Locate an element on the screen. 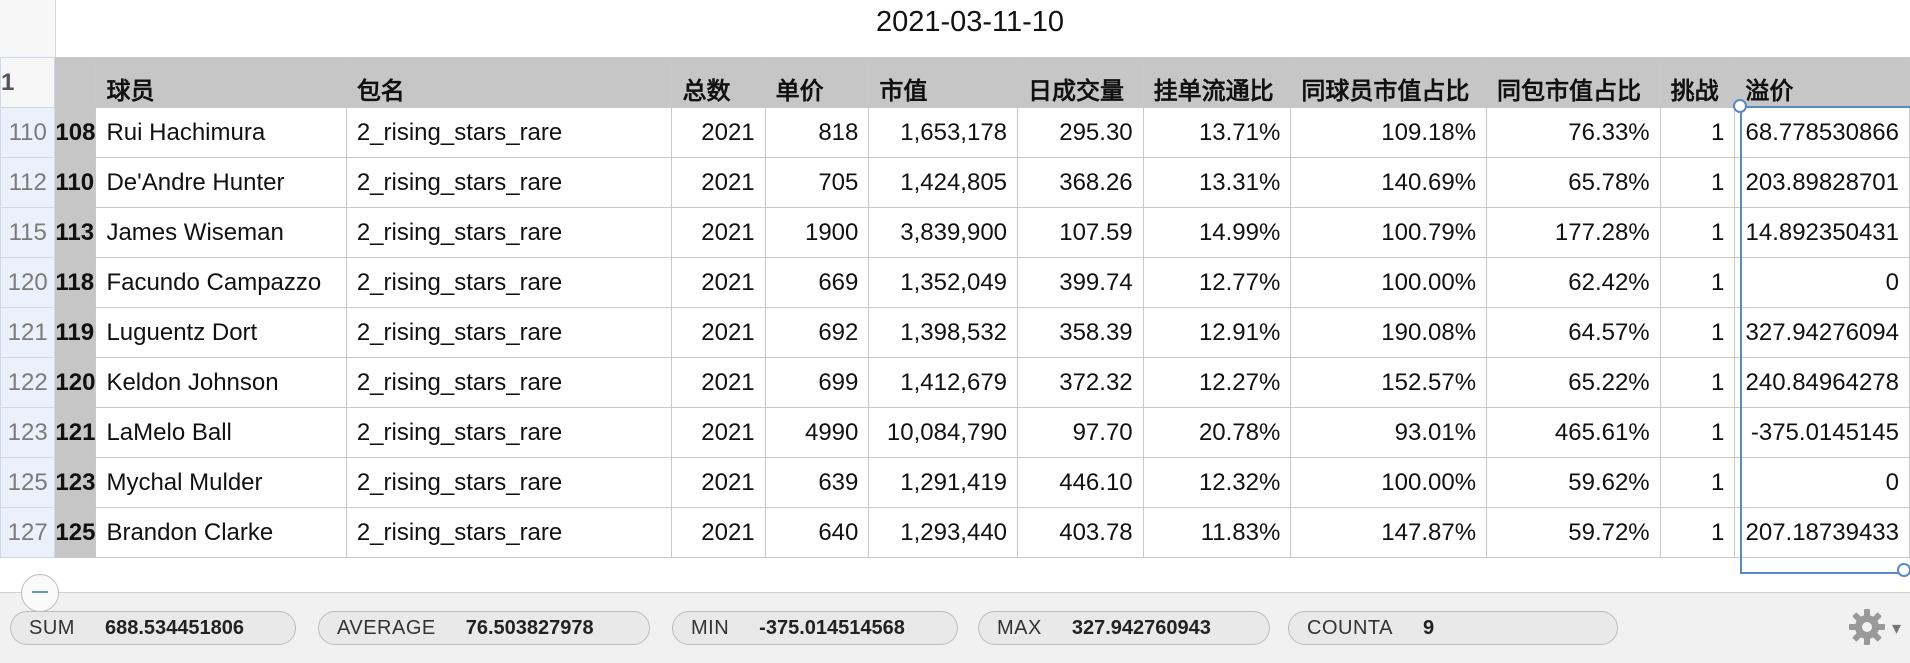 This screenshot has width=1910, height=663. cell-package-share: 465.61% is located at coordinates (1573, 432).